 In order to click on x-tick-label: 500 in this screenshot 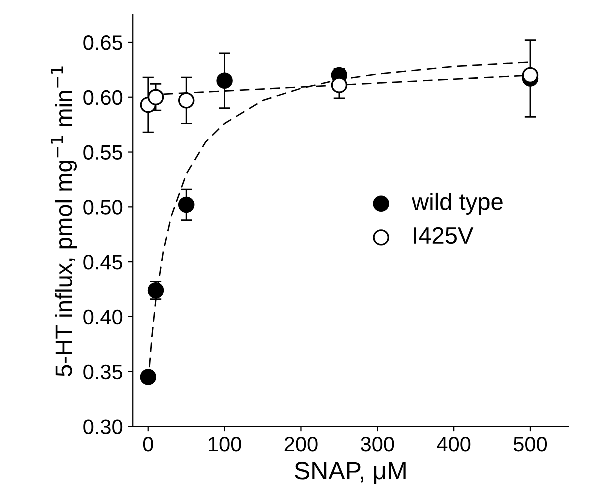, I will do `click(531, 444)`.